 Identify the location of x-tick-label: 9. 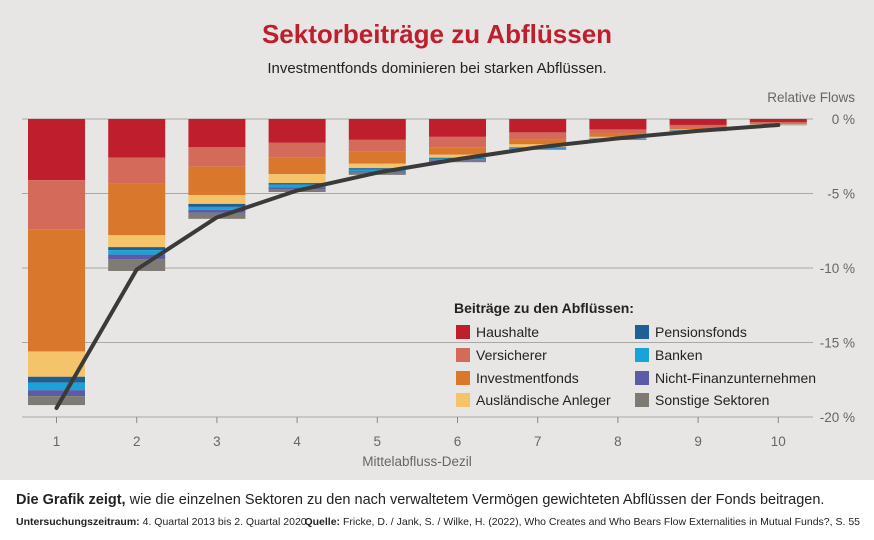
(698, 441).